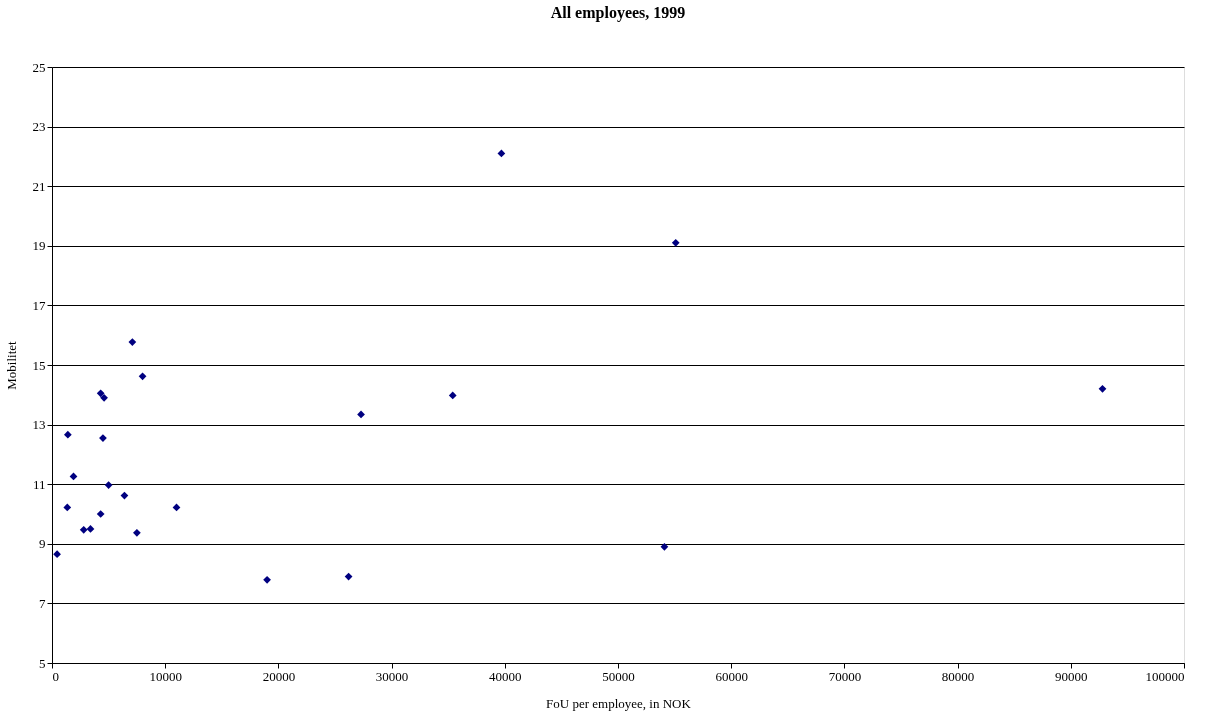 Image resolution: width=1212 pixels, height=726 pixels. What do you see at coordinates (39, 365) in the screenshot?
I see `y-tick-label: 15` at bounding box center [39, 365].